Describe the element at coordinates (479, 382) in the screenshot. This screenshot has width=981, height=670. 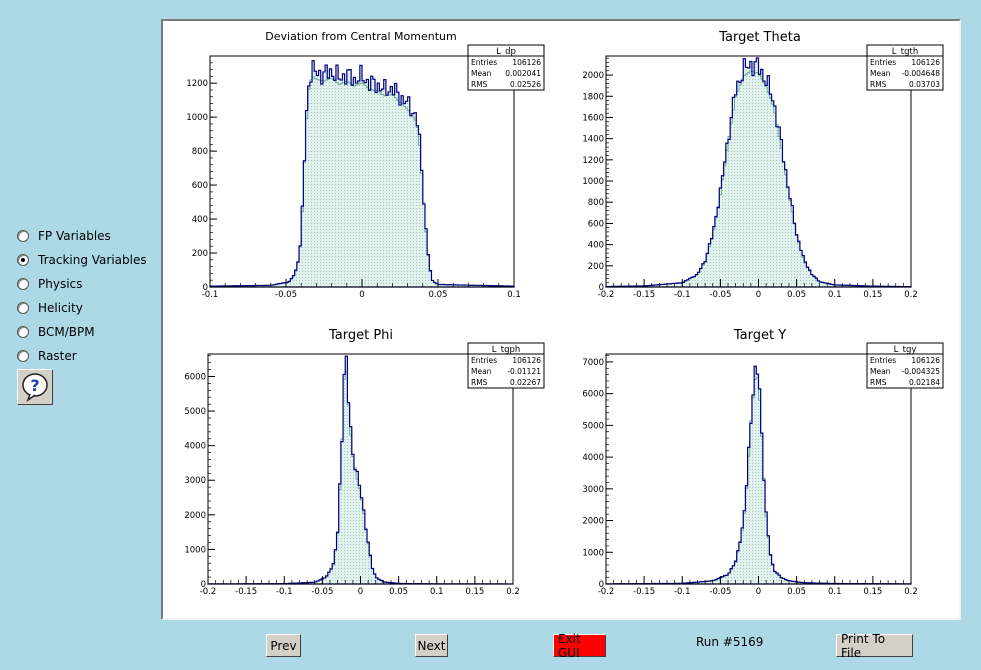
I see `stats-key: RMS` at that location.